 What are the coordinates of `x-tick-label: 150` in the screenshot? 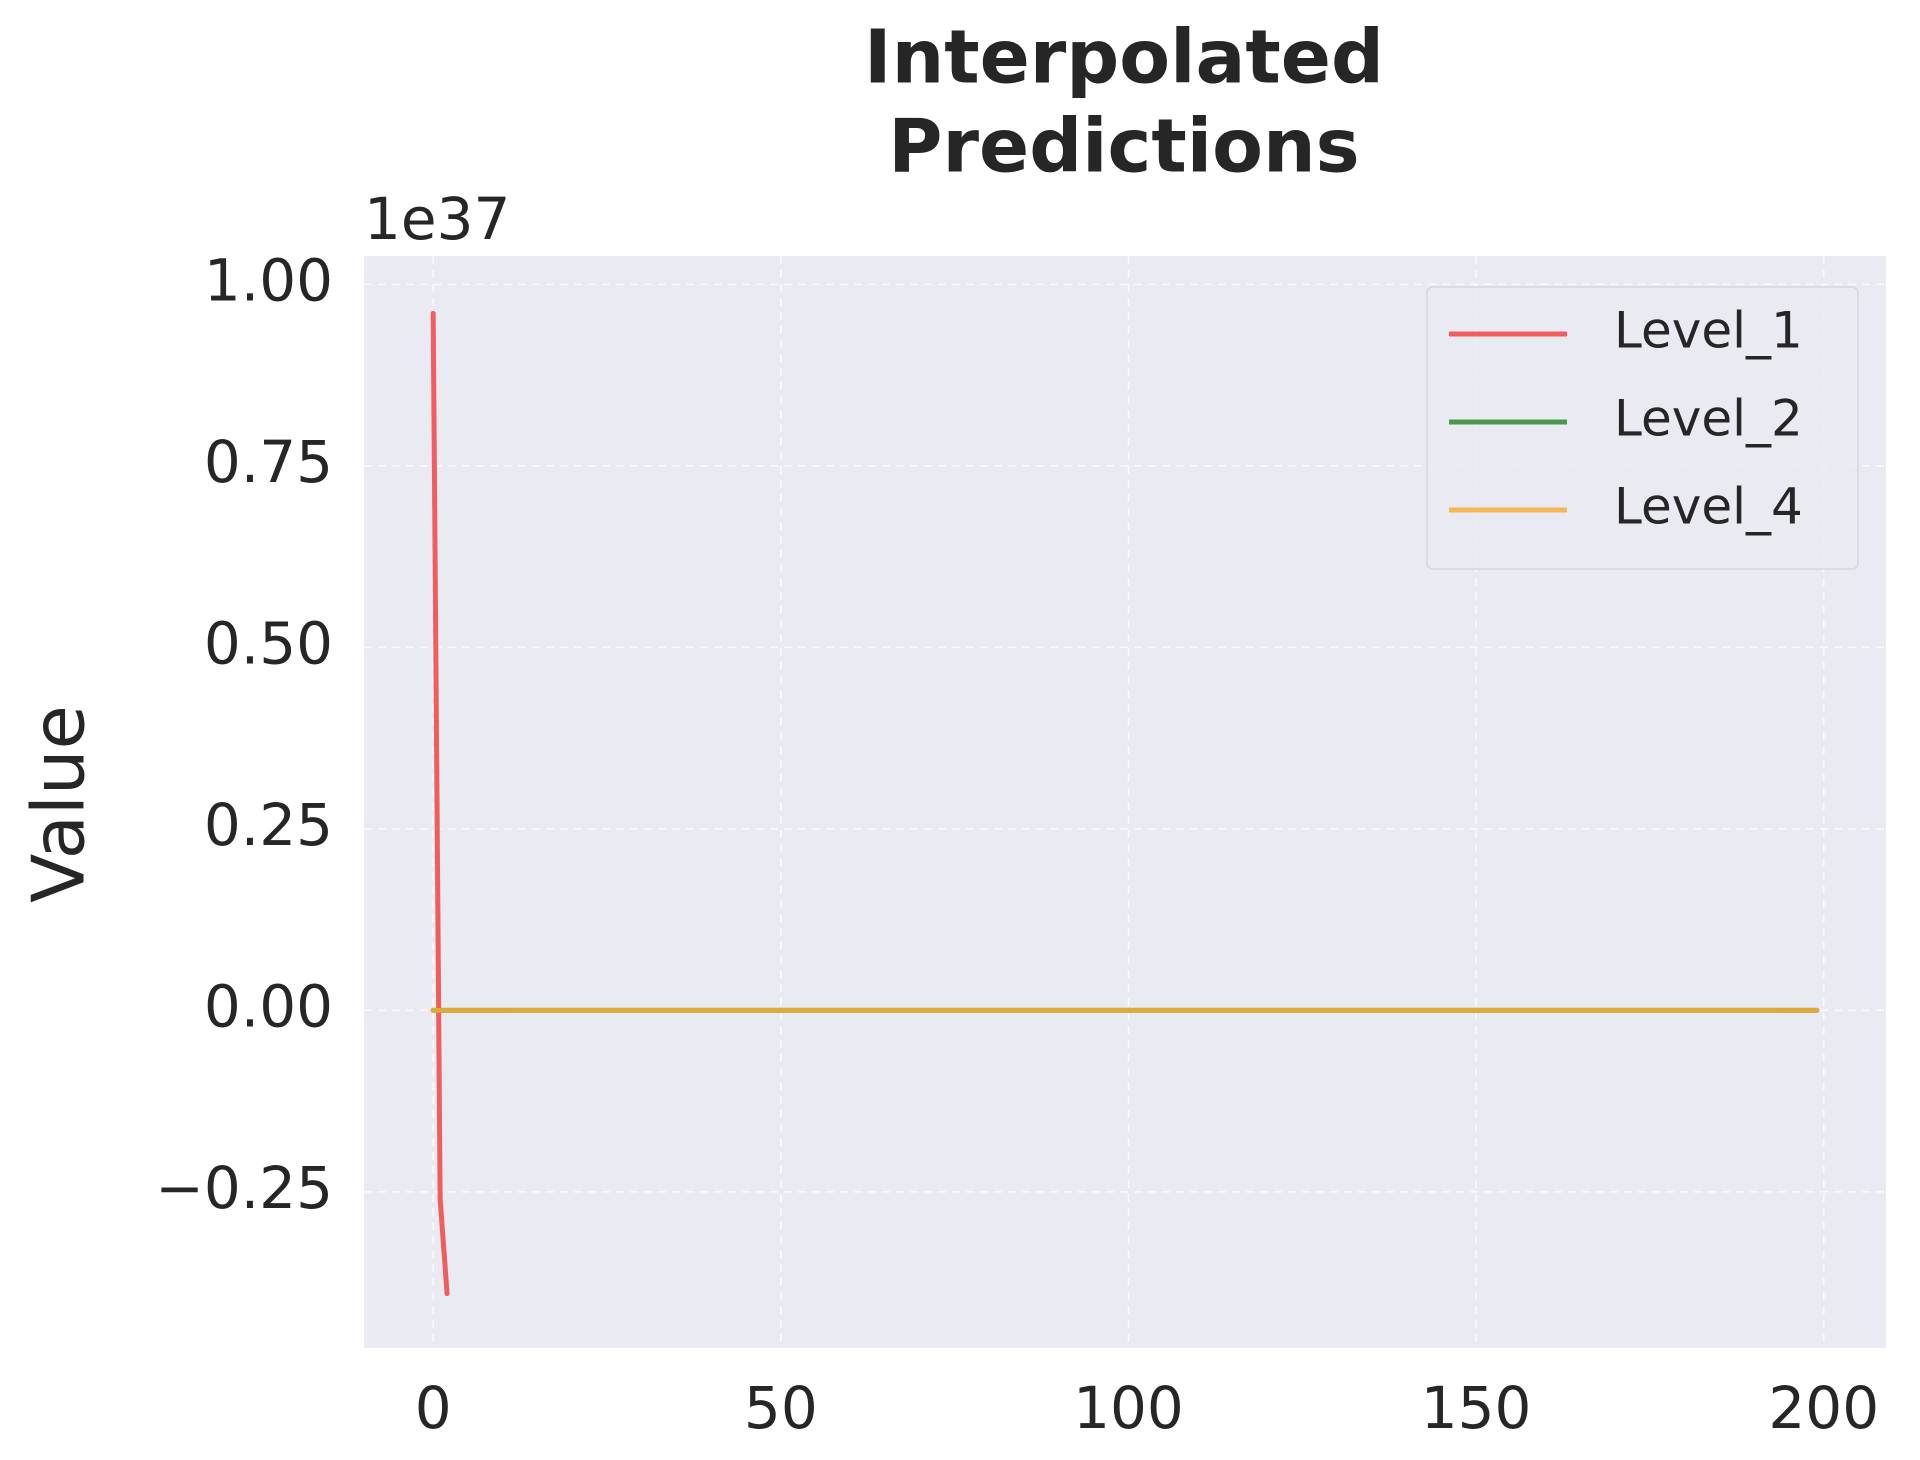 It's located at (1476, 1408).